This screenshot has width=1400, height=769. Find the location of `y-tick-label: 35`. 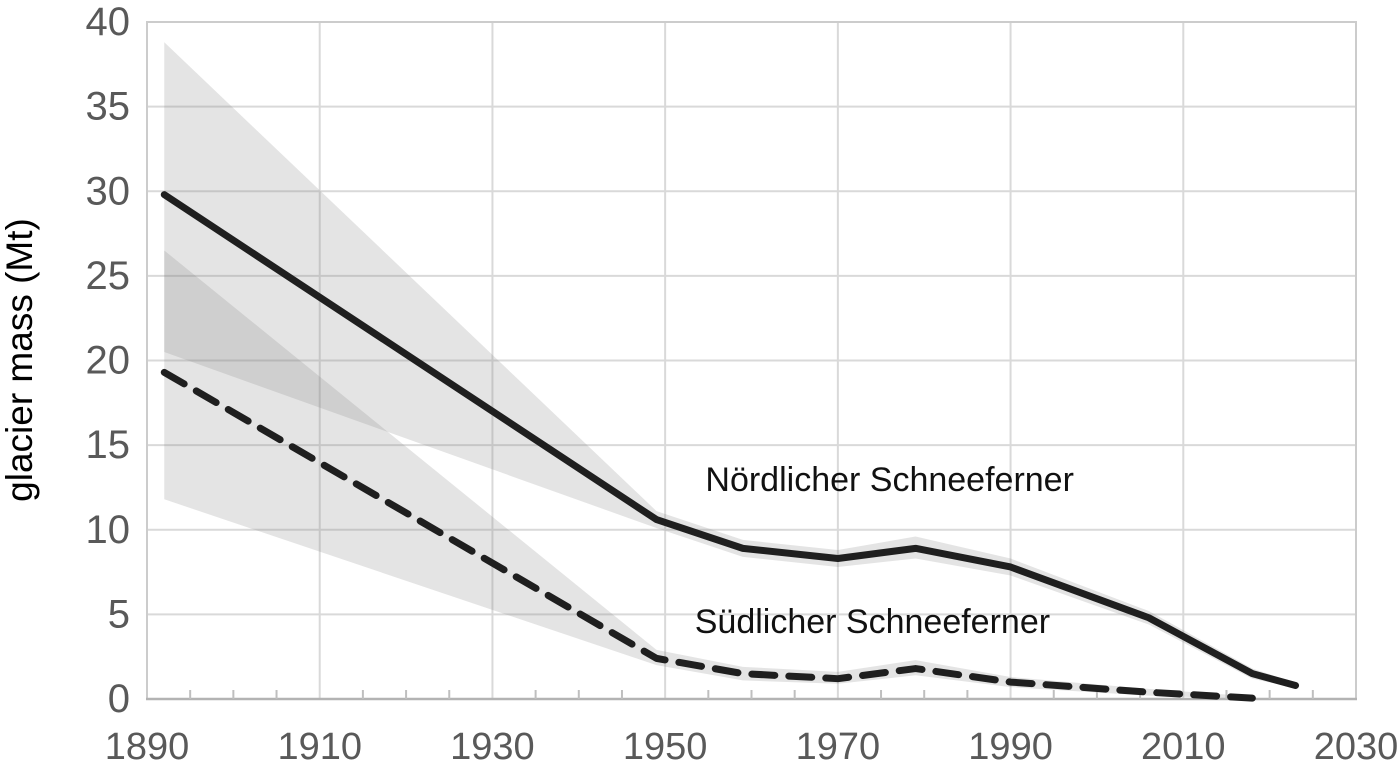

y-tick-label: 35 is located at coordinates (108, 107).